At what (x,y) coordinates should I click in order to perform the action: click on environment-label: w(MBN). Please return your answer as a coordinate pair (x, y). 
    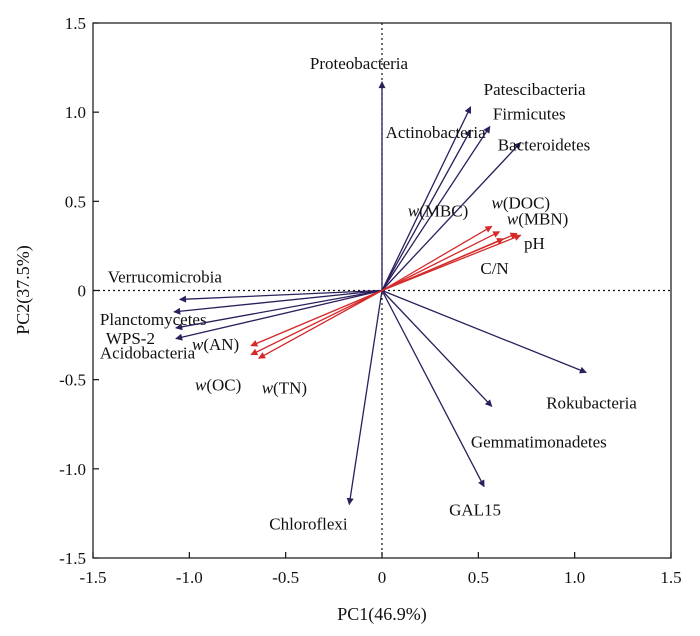
    Looking at the image, I should click on (537, 218).